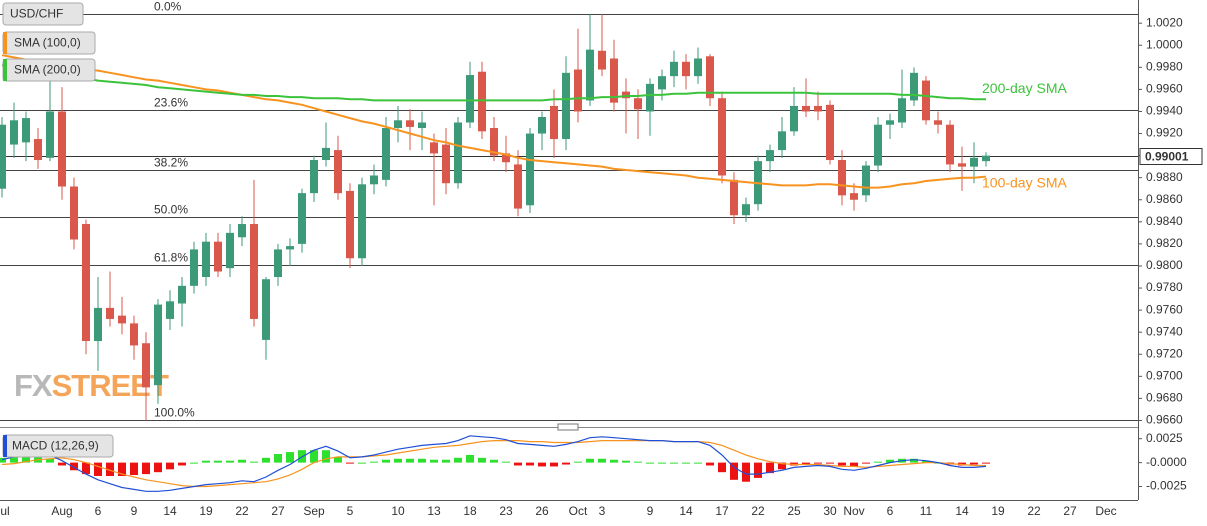 Image resolution: width=1207 pixels, height=526 pixels. I want to click on x-tick-label: Jul, so click(5, 511).